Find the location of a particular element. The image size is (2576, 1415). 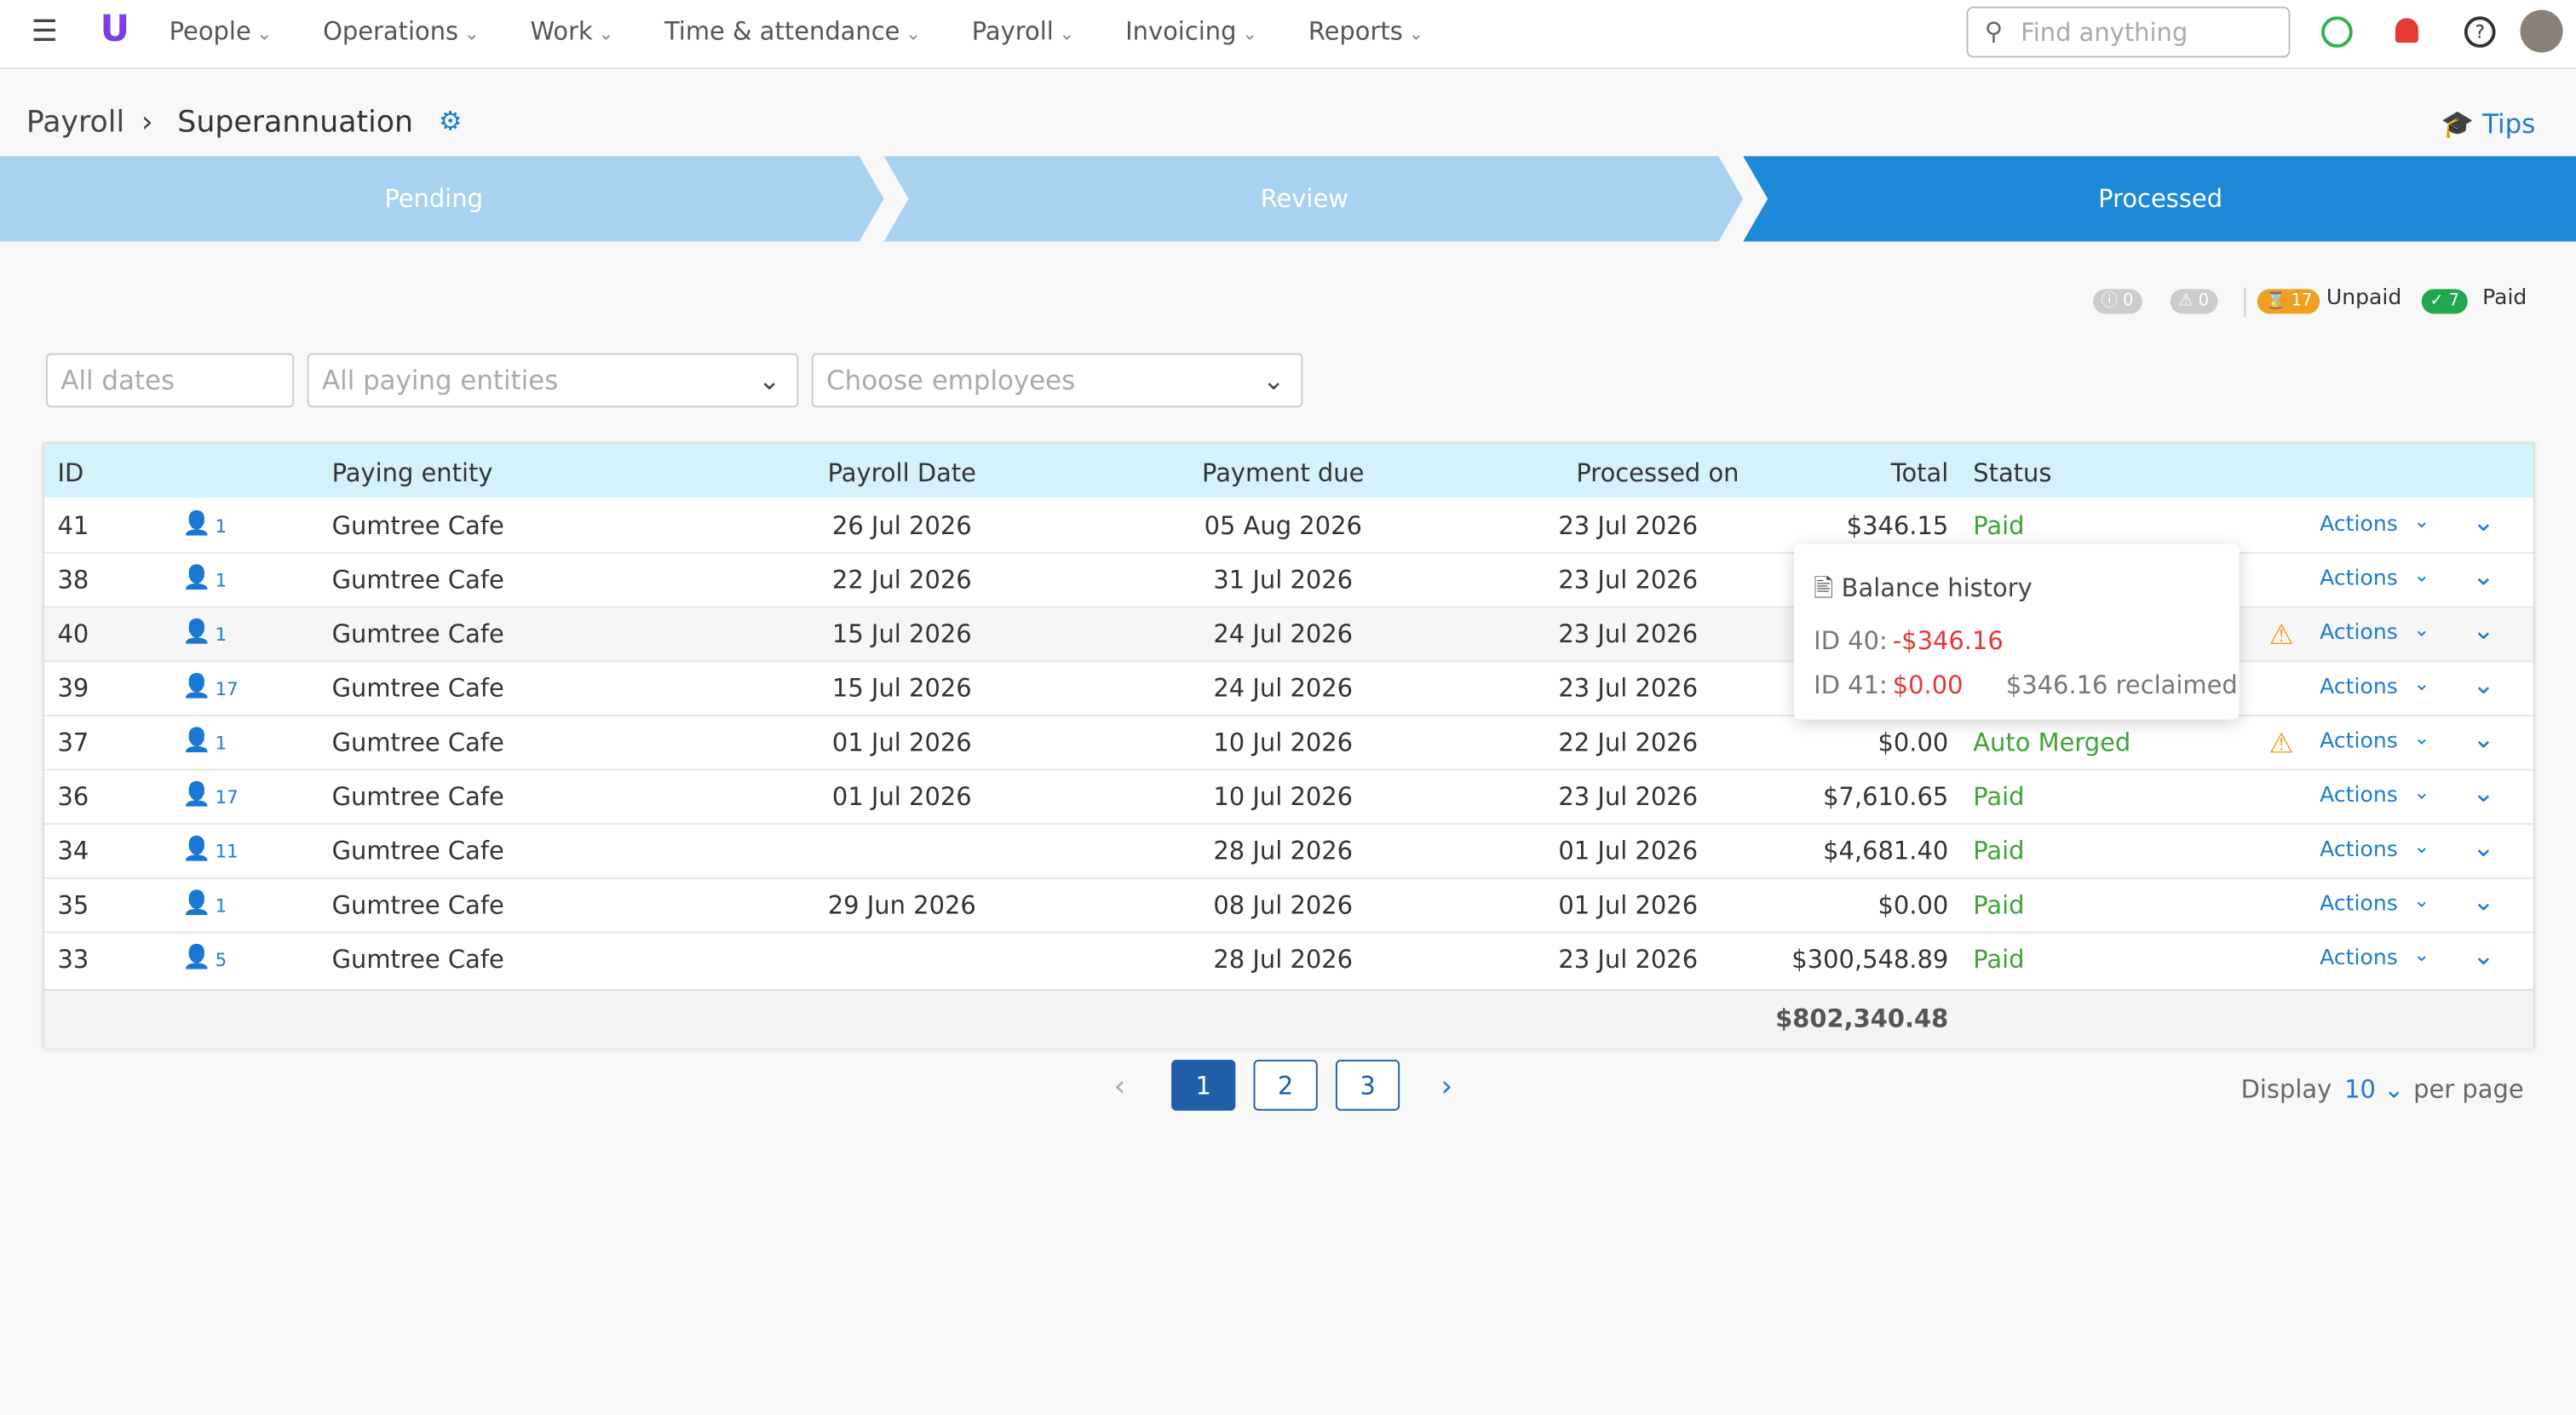

paid-count: ✓ 7 is located at coordinates (2445, 301).